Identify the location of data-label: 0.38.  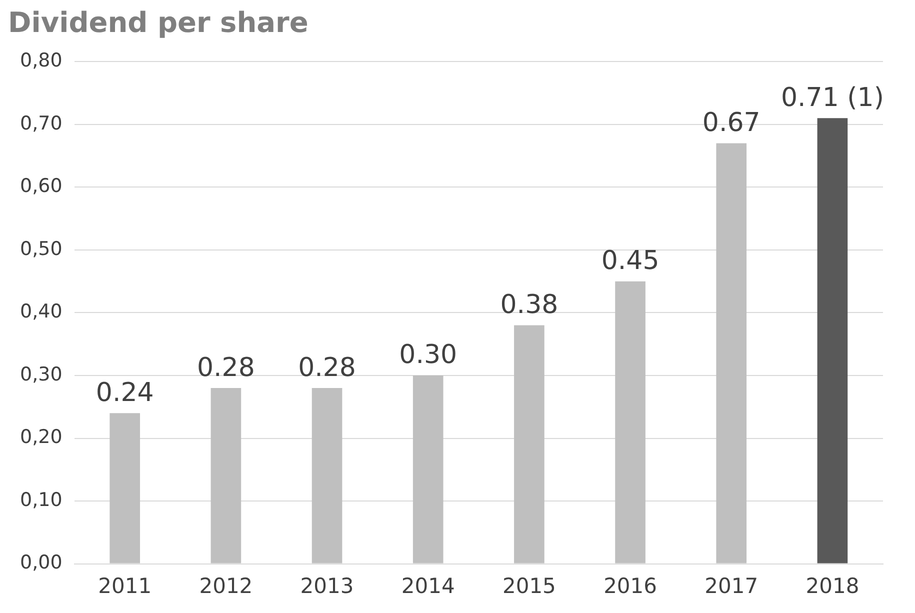
(529, 305).